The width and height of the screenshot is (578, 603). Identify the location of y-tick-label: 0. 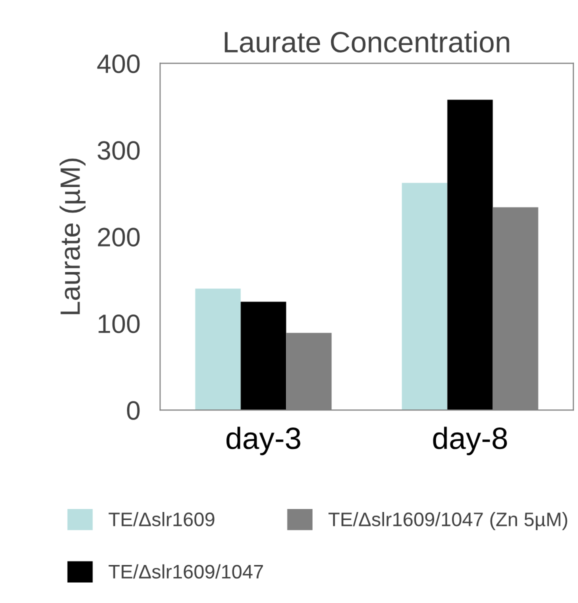
(133, 410).